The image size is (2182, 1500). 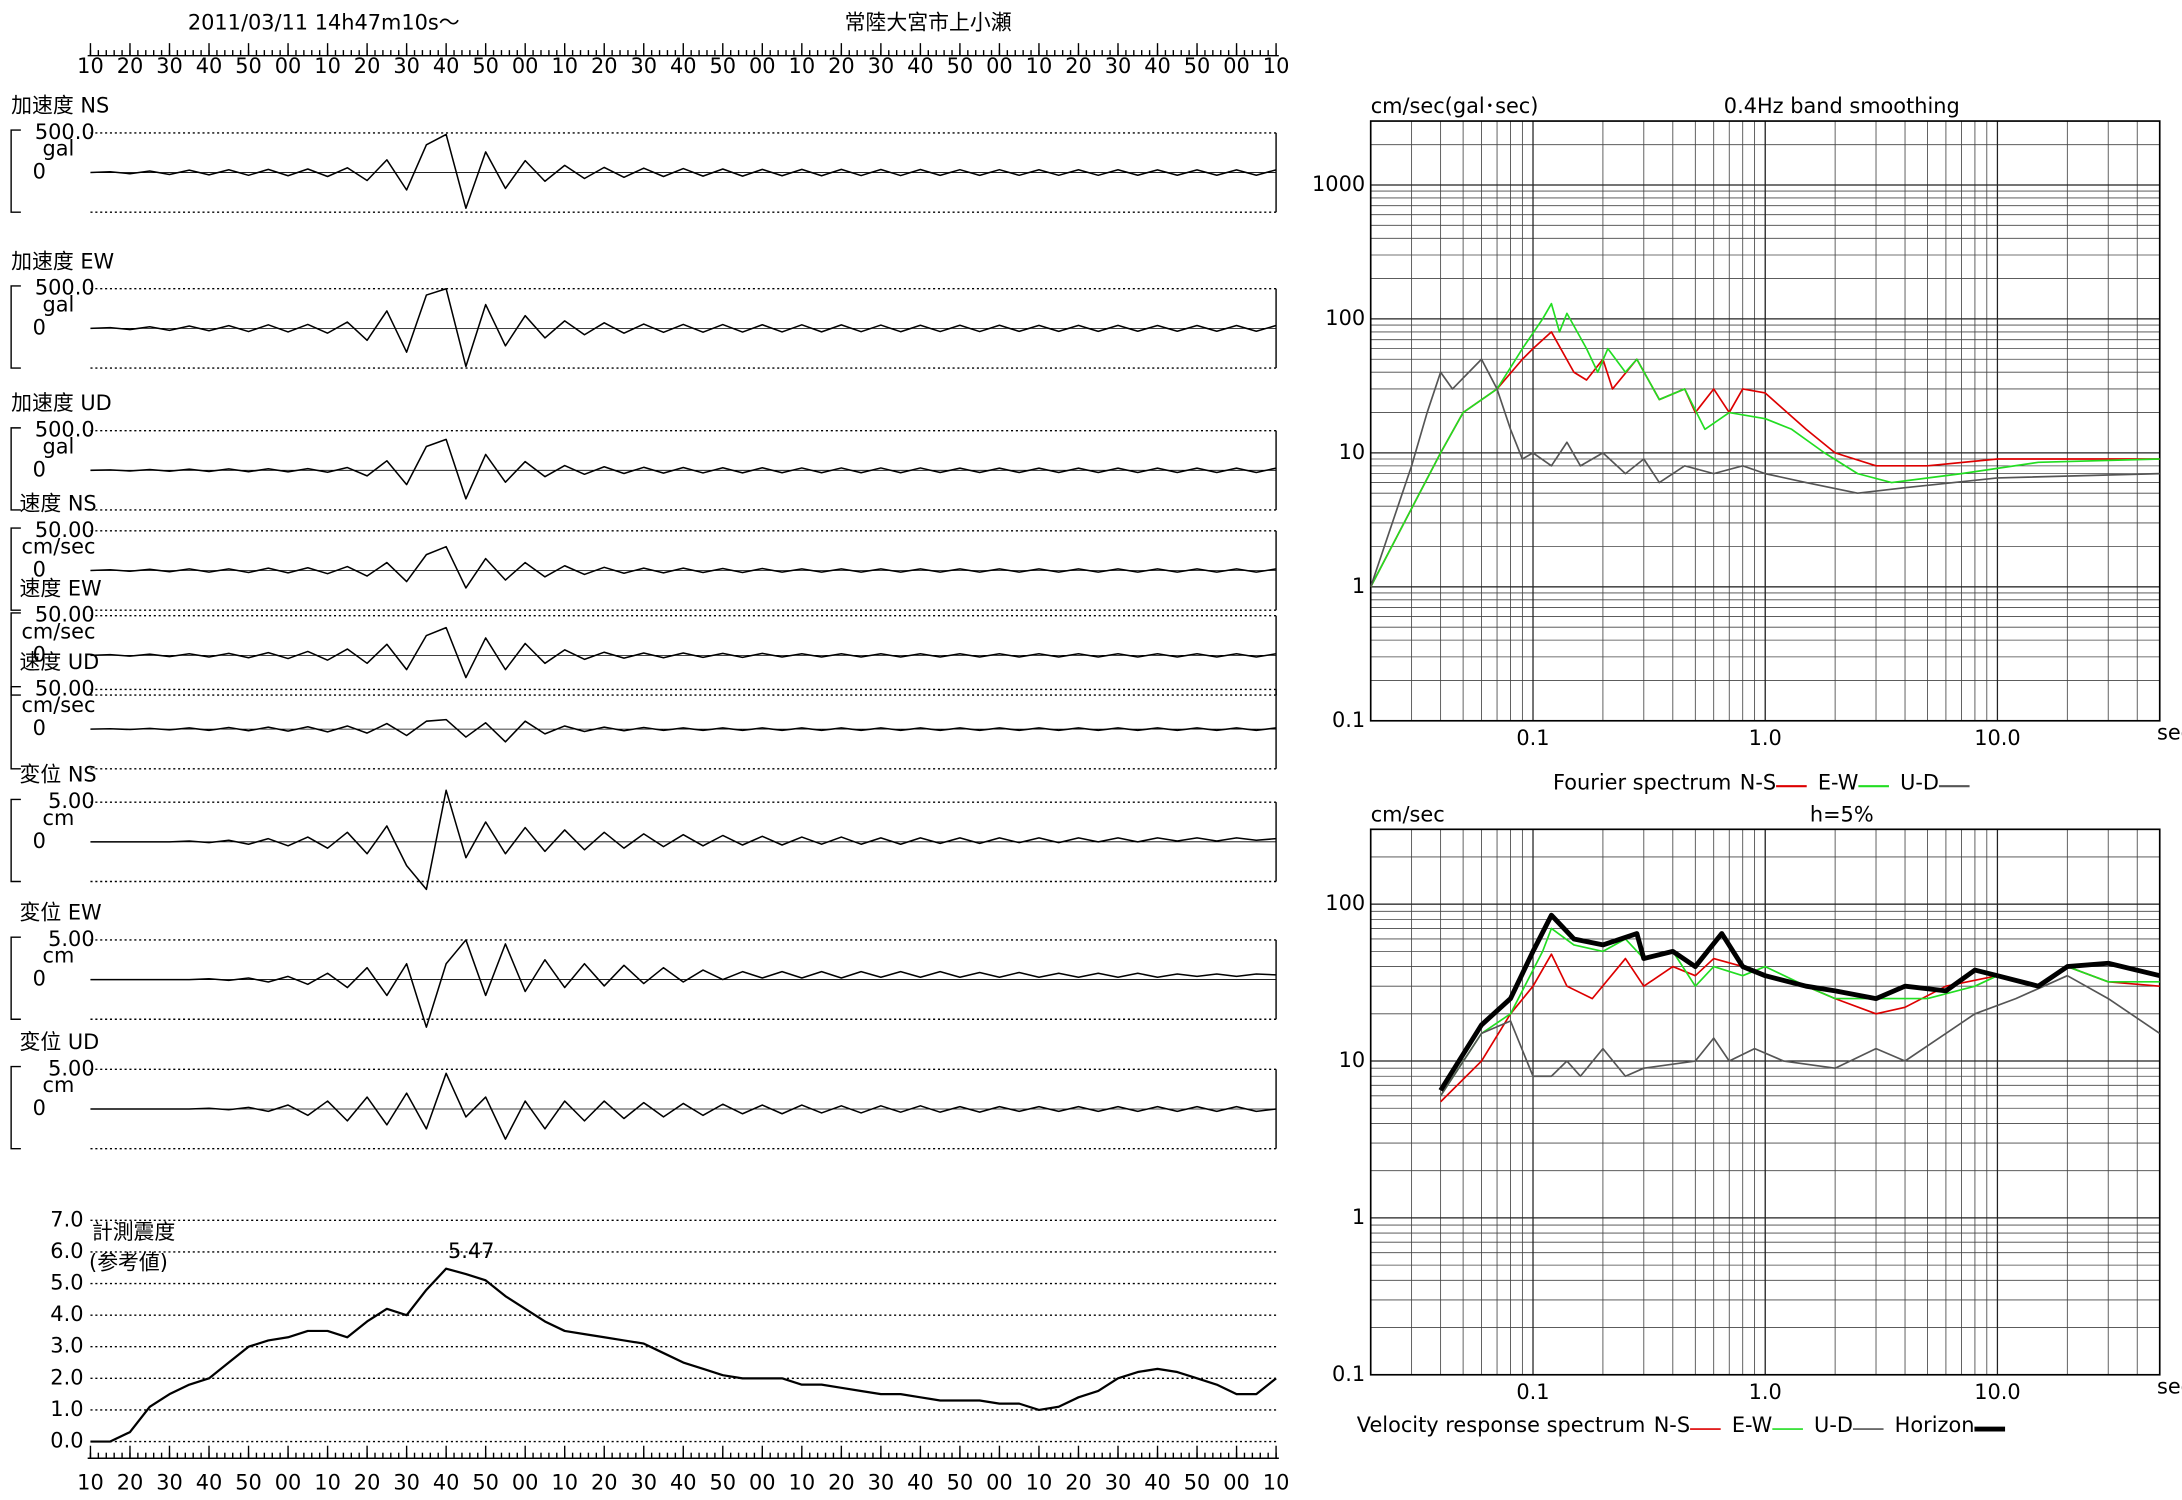 I want to click on y-tick-label: 1.0, so click(x=66, y=1409).